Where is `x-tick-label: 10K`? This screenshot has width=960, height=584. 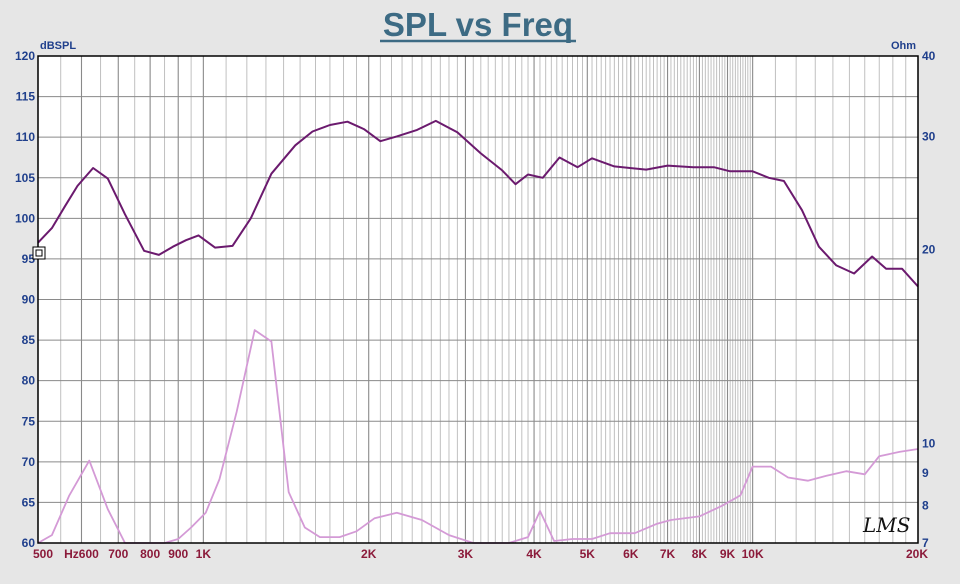
x-tick-label: 10K is located at coordinates (753, 554).